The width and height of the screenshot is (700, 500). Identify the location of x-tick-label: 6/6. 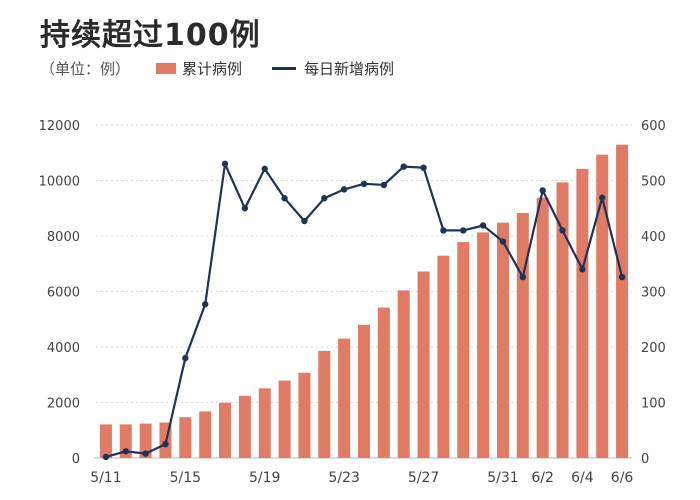
(622, 478).